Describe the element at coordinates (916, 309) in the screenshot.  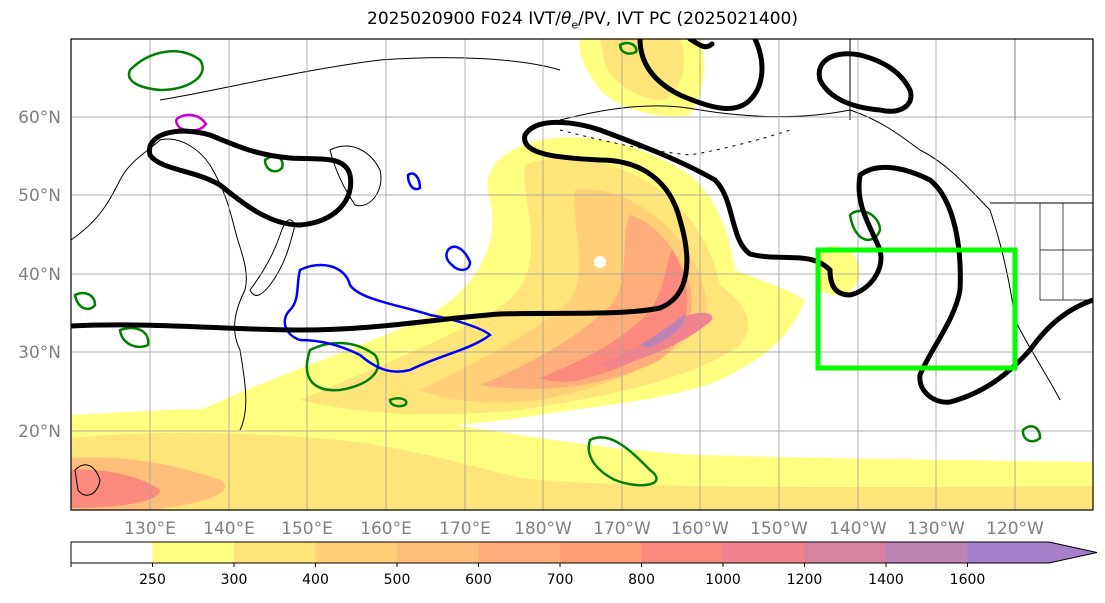
I see `target-region-box` at that location.